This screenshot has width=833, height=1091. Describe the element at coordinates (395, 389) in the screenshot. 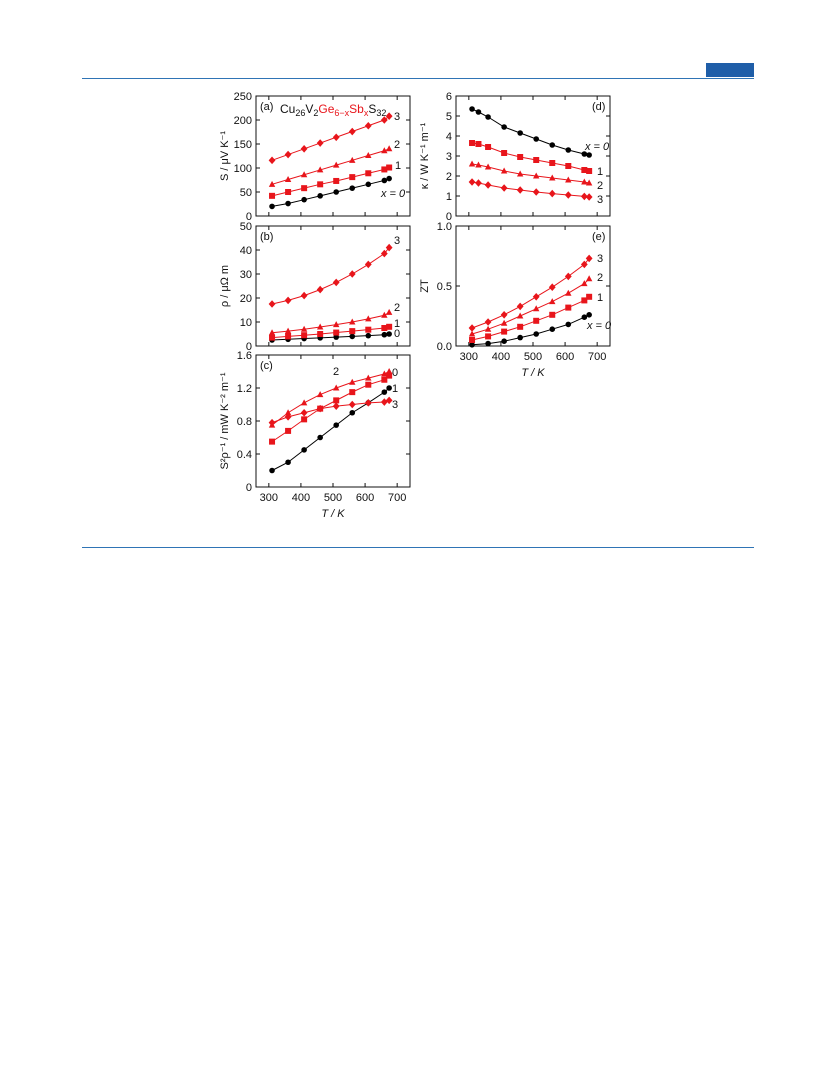

I see `panel-c-series-label: 1` at that location.